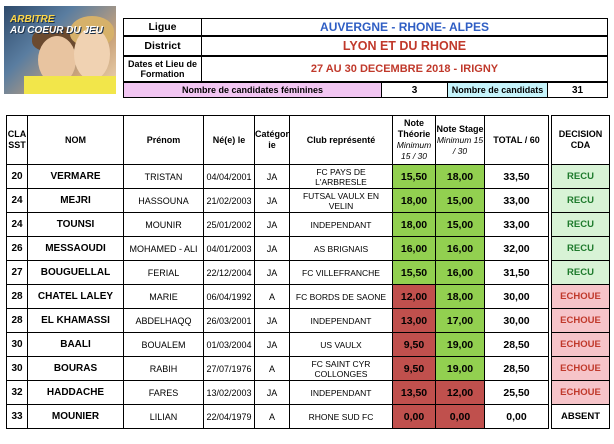 The height and width of the screenshot is (444, 614). What do you see at coordinates (414, 320) in the screenshot?
I see `theory-note-cell: 13,00` at bounding box center [414, 320].